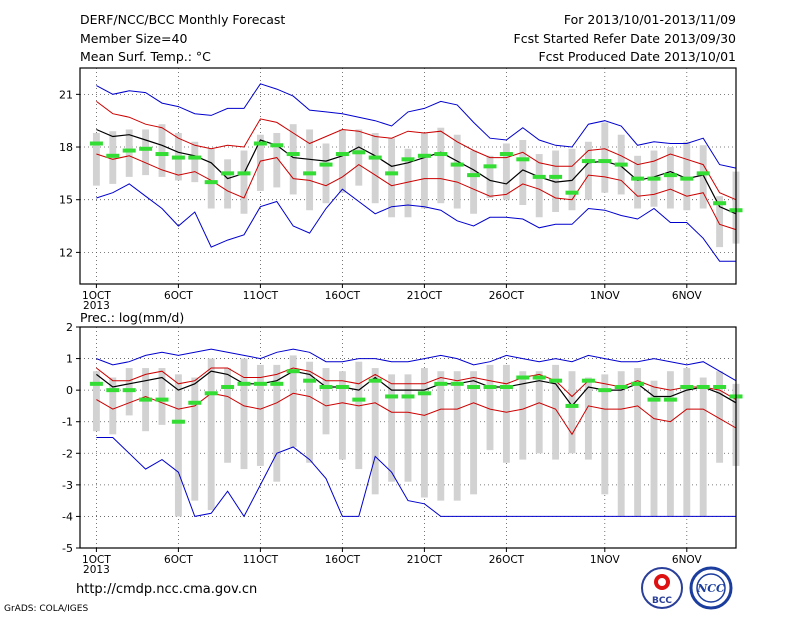 The image size is (800, 618). What do you see at coordinates (183, 19) in the screenshot?
I see `chart-title: DERF/NCC/BCC Monthly Forecast` at bounding box center [183, 19].